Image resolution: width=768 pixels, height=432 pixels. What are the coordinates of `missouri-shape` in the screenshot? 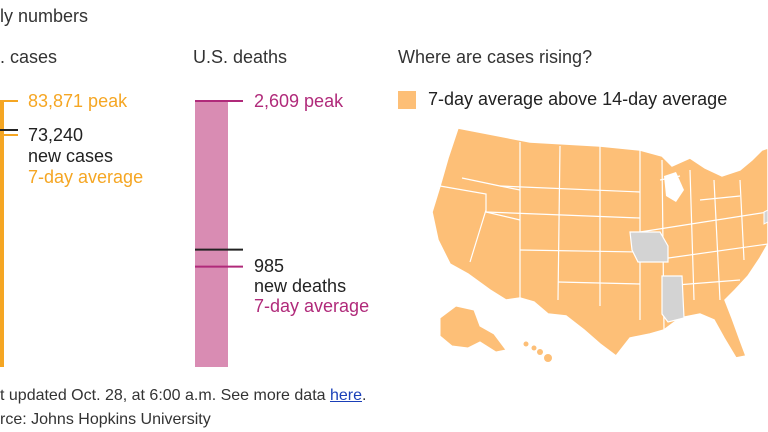 It's located at (649, 247).